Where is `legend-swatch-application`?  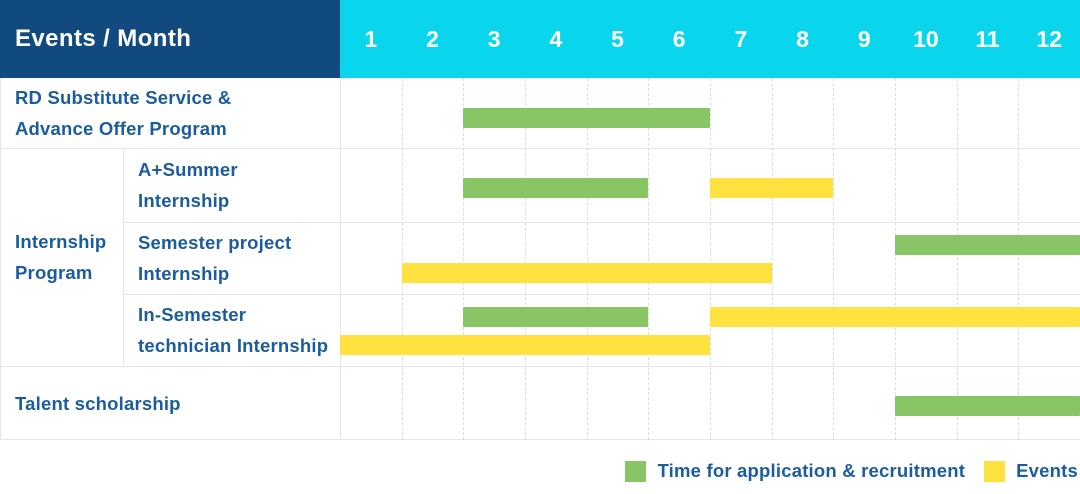
legend-swatch-application is located at coordinates (636, 471).